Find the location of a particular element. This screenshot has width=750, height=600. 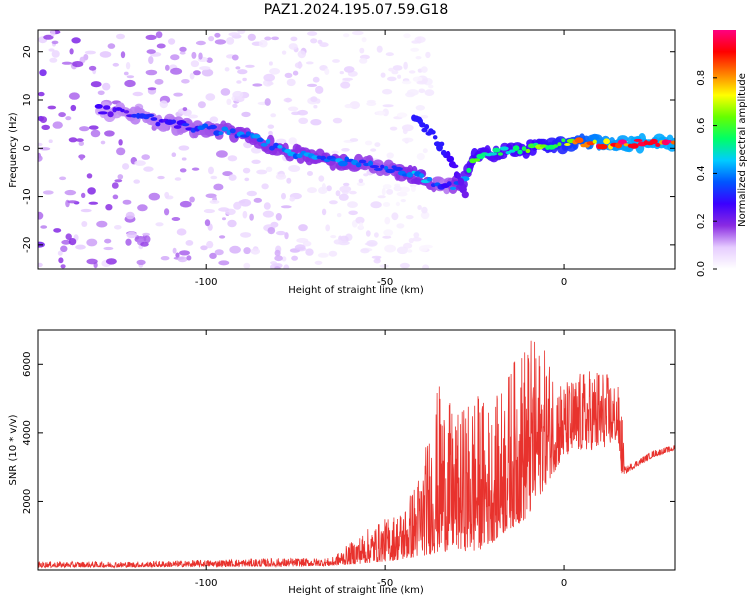

snr-xtick-label: -50 is located at coordinates (385, 583).